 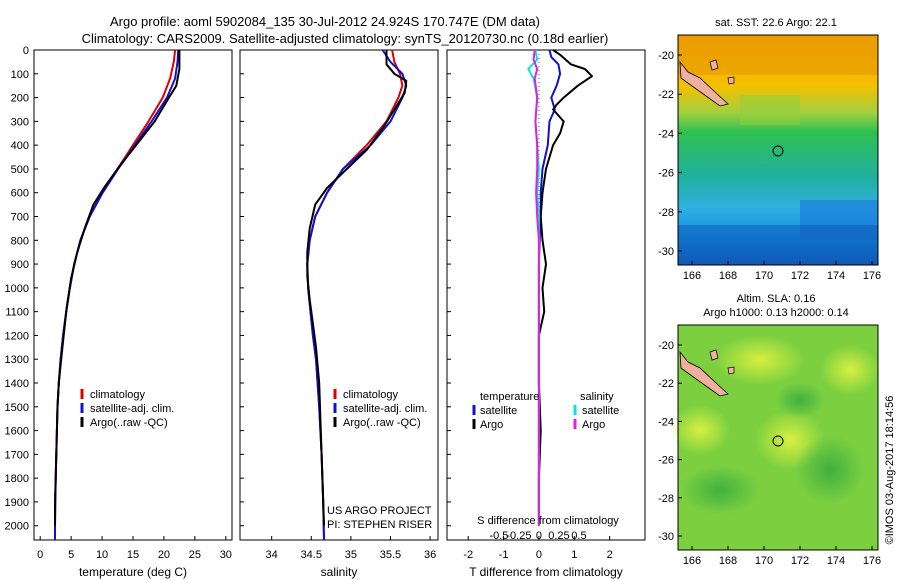 I want to click on depth-tick-label: 900, so click(x=20, y=265).